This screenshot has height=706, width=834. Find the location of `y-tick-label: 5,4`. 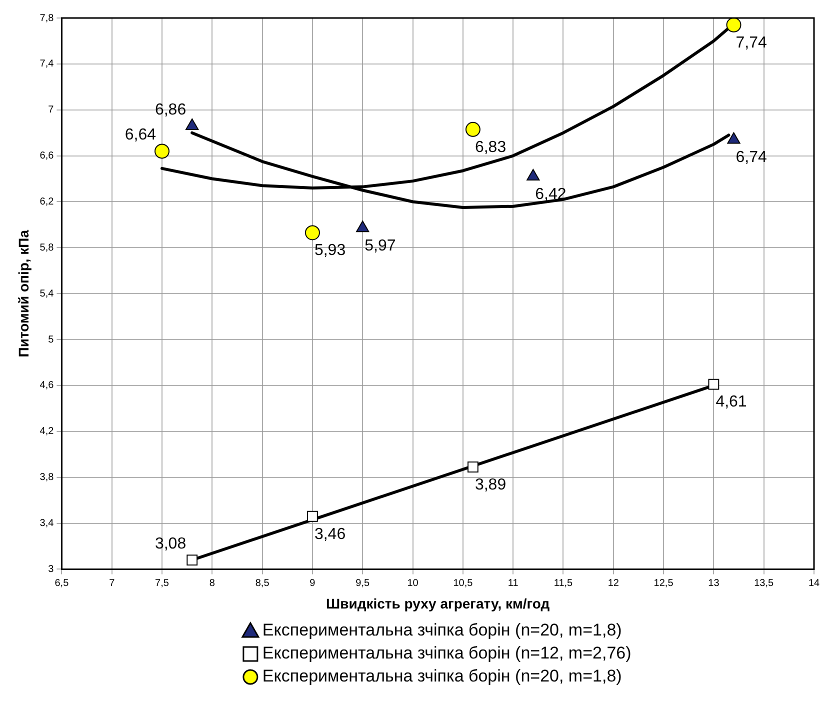

y-tick-label: 5,4 is located at coordinates (47, 294).